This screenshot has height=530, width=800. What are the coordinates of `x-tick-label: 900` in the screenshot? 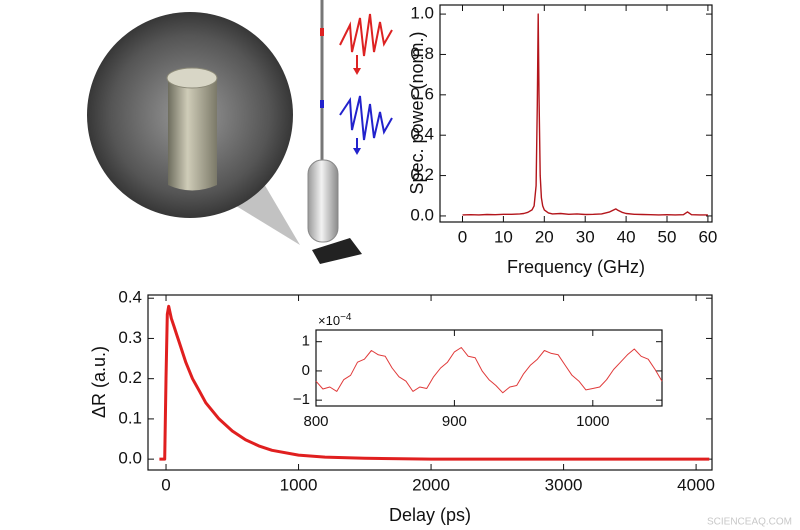 It's located at (454, 421).